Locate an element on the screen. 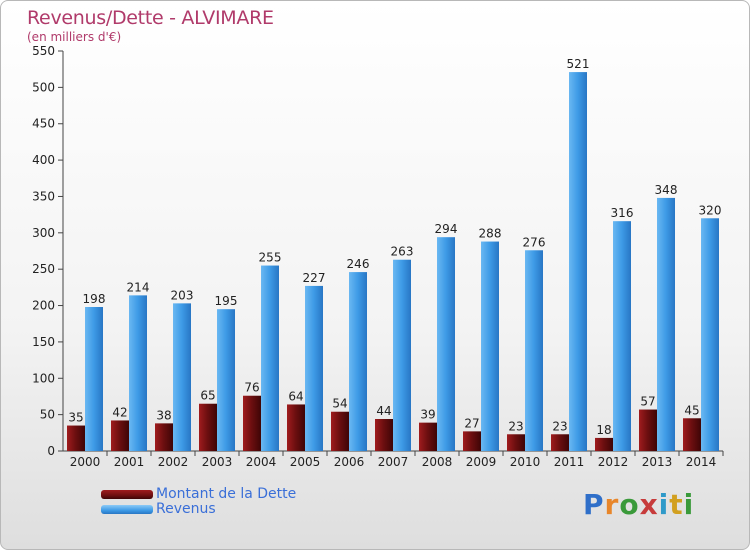 The width and height of the screenshot is (750, 550). debt-value-label: 65 is located at coordinates (207, 396).